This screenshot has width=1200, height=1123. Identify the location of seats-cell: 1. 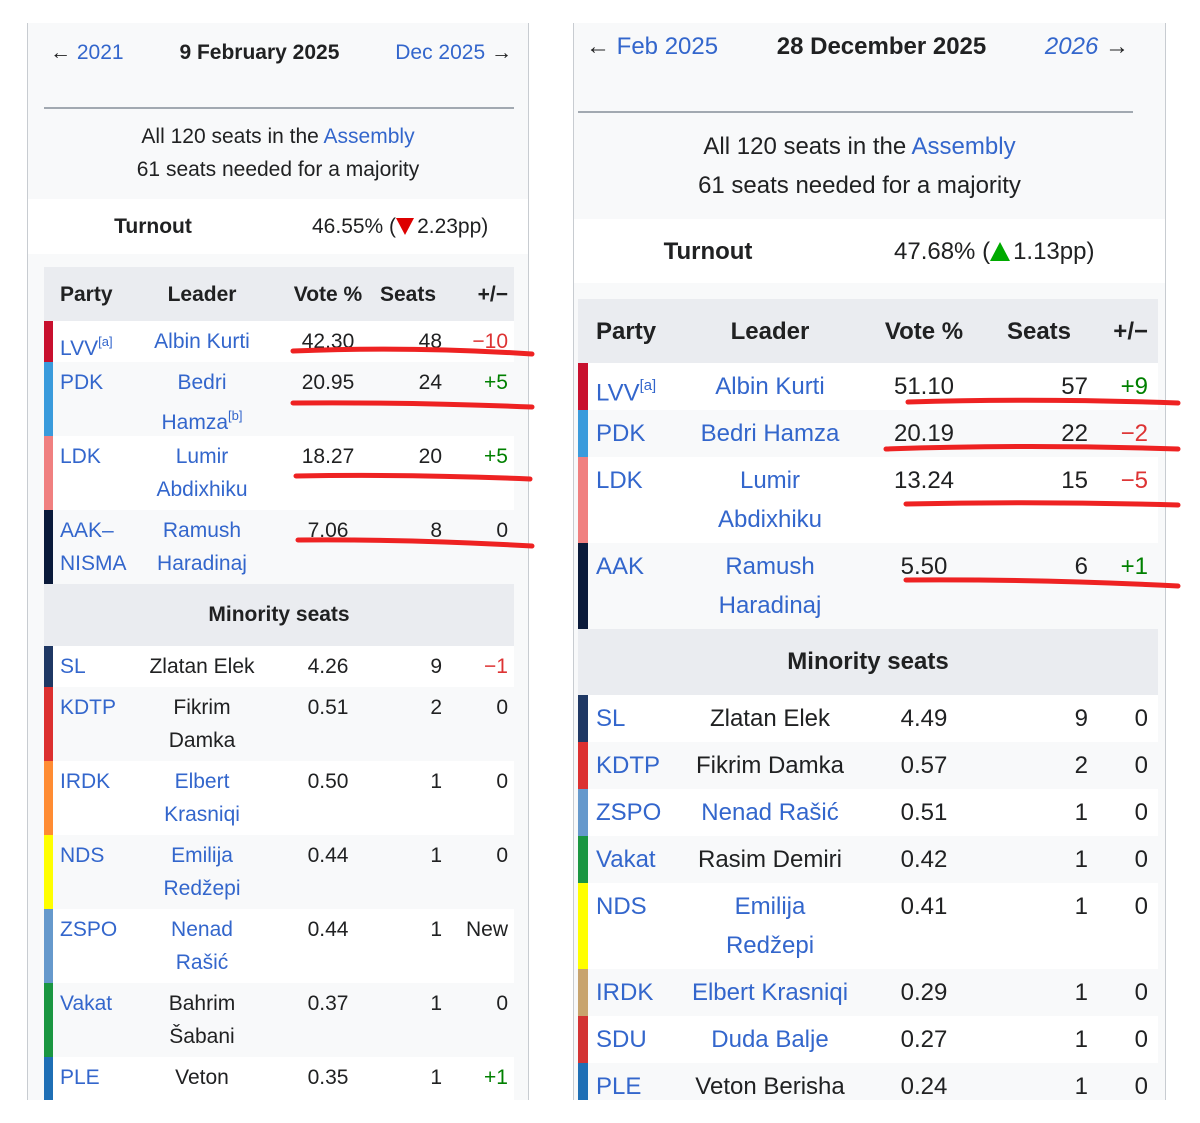
(408, 929).